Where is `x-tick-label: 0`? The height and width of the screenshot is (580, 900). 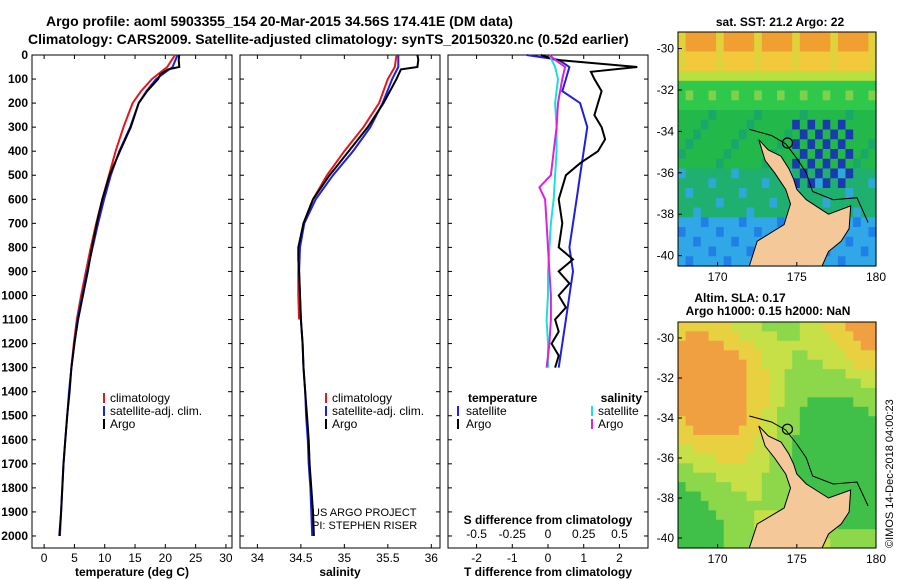 x-tick-label: 0 is located at coordinates (44, 558).